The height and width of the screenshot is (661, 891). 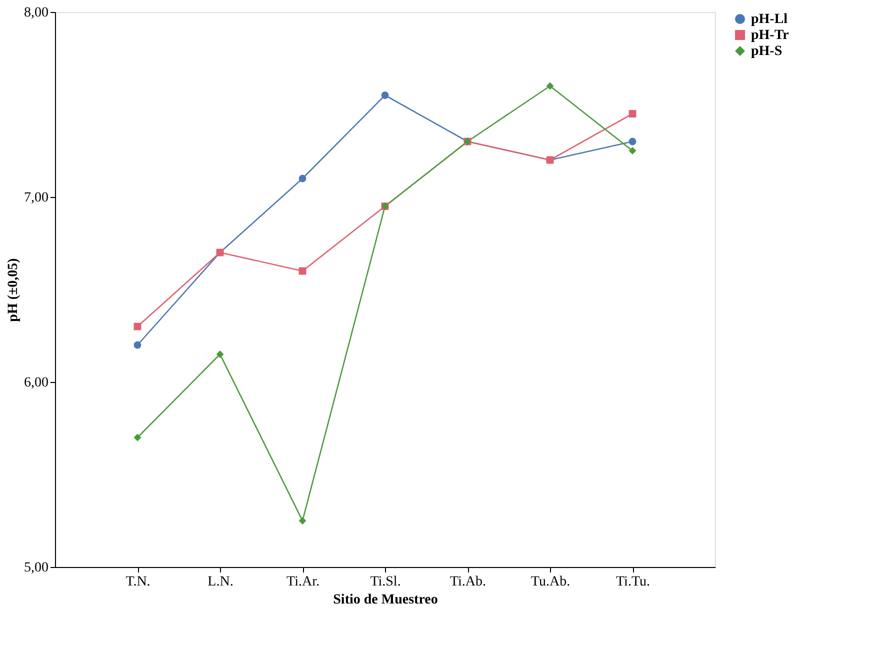 What do you see at coordinates (468, 582) in the screenshot?
I see `x-tick-label: Ti.Ab.` at bounding box center [468, 582].